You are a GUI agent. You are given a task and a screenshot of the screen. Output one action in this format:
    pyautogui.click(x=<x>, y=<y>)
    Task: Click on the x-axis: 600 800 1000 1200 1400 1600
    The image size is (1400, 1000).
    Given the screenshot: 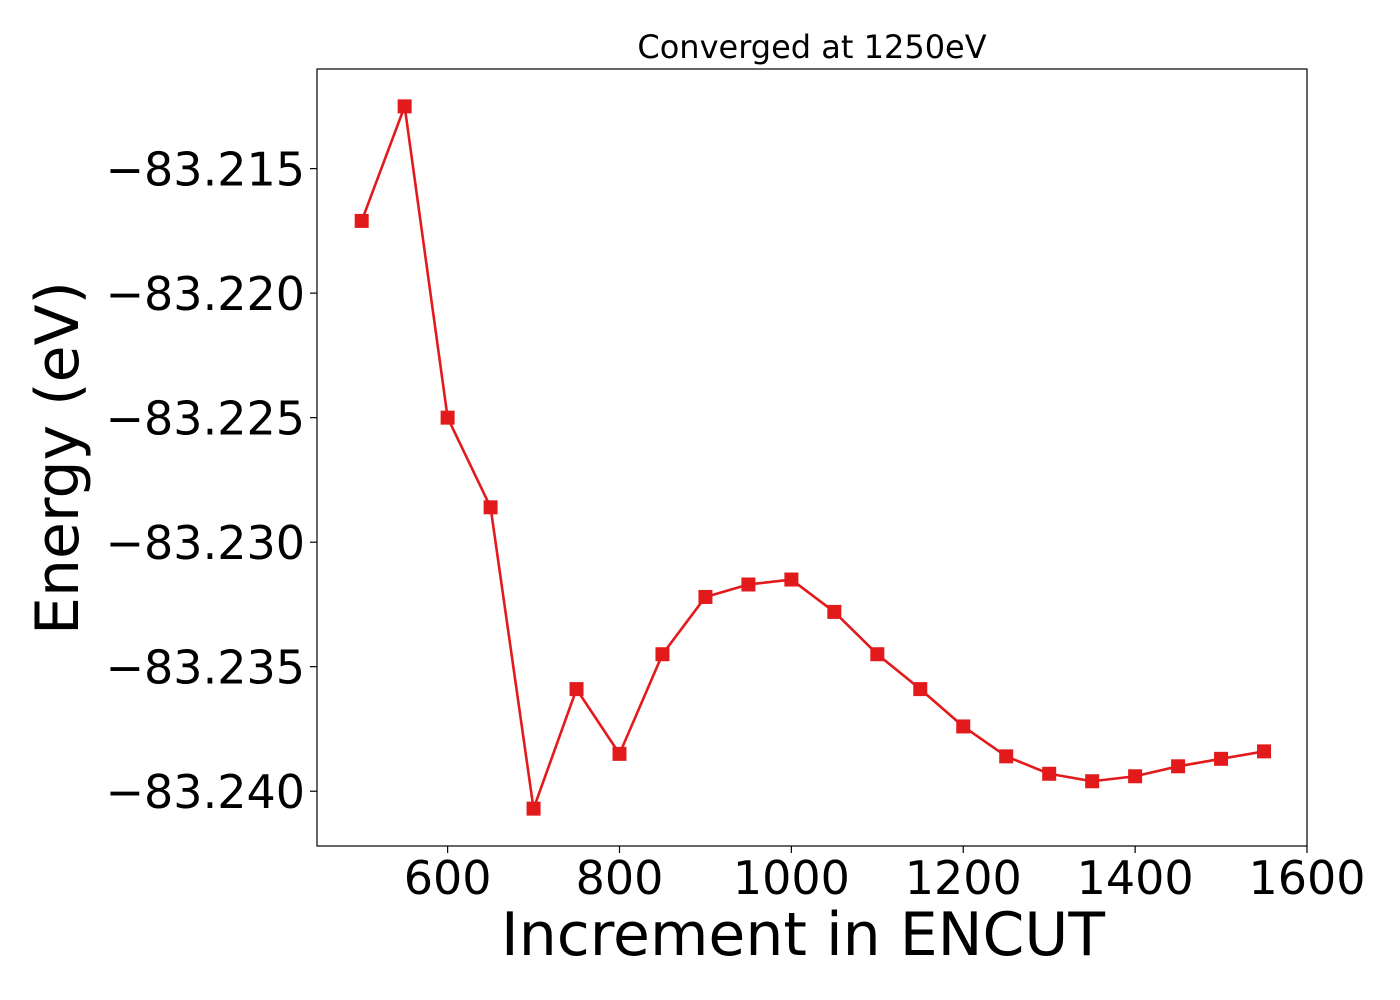 What is the action you would take?
    pyautogui.click(x=885, y=875)
    